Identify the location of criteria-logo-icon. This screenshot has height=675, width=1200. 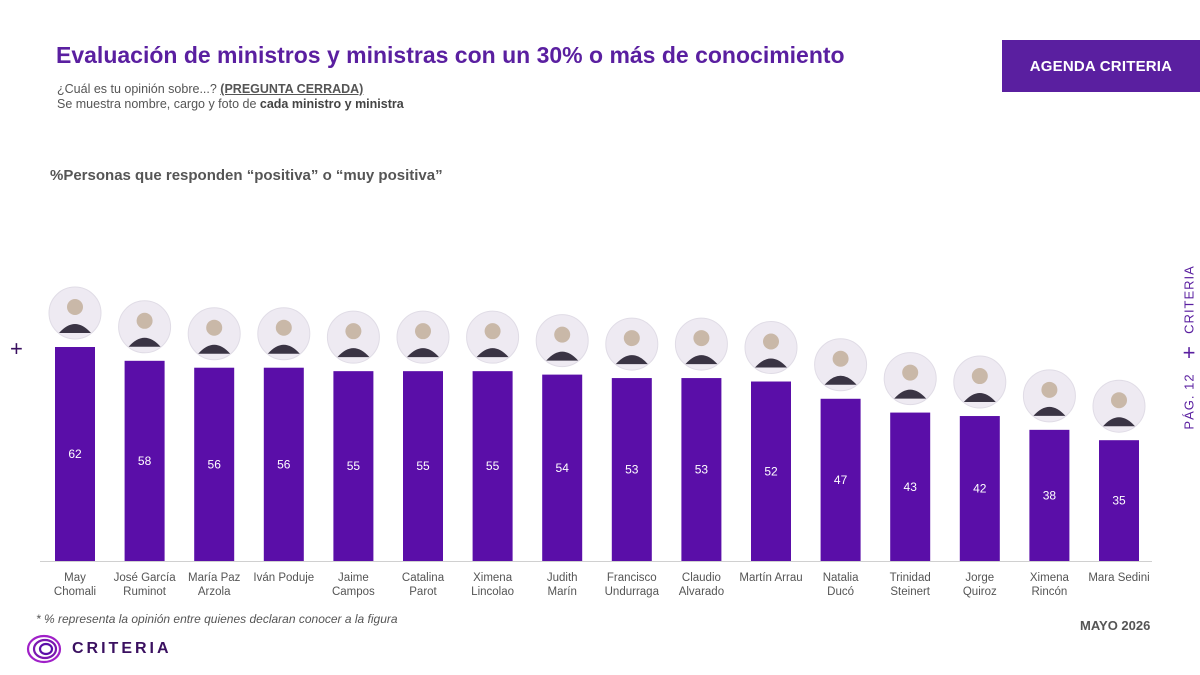
(44, 649).